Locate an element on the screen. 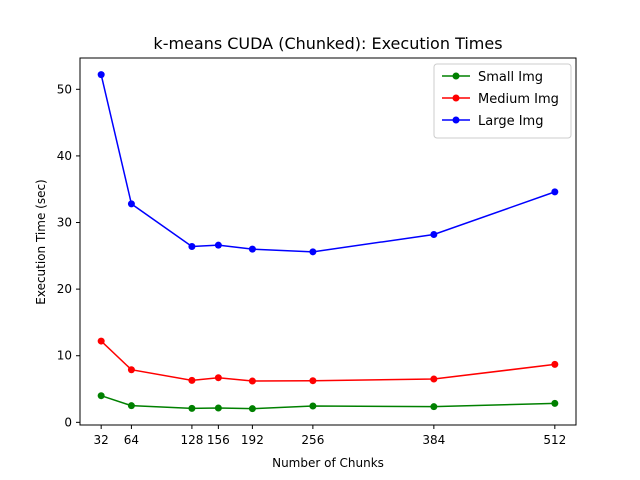 The width and height of the screenshot is (640, 480). legend-marker-small-img is located at coordinates (456, 76).